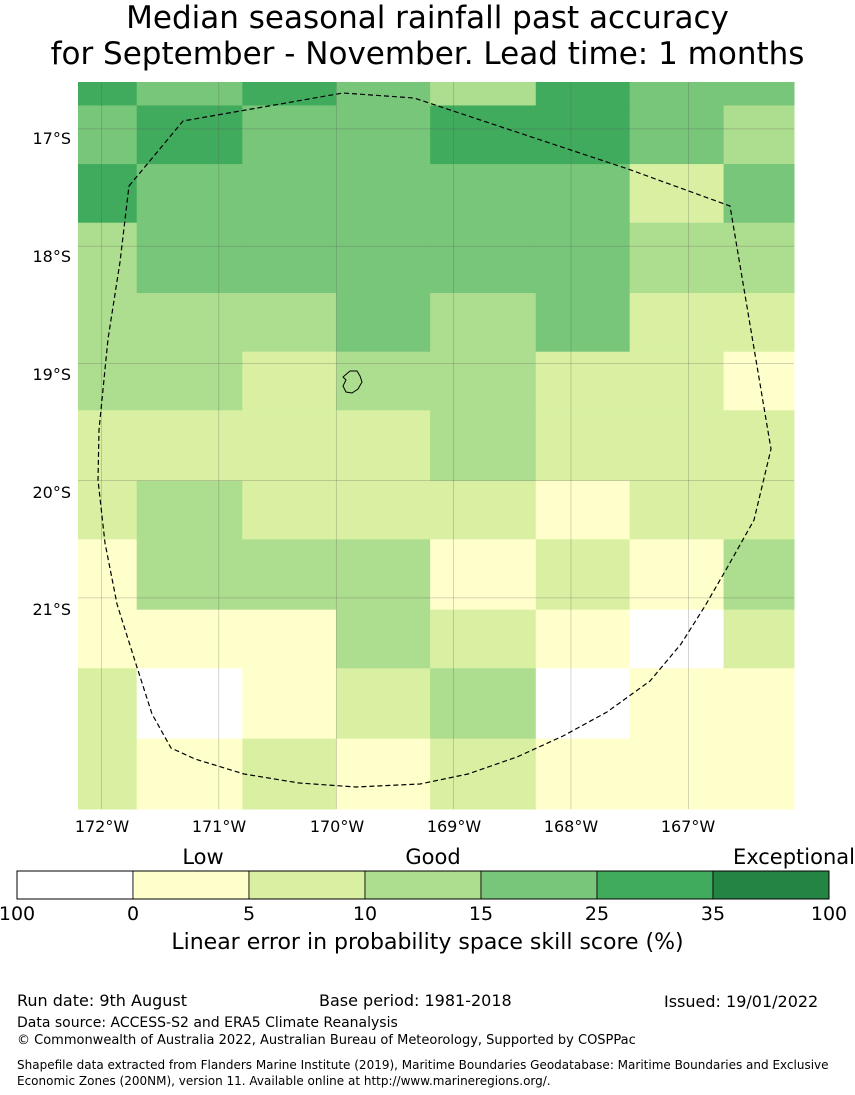  What do you see at coordinates (219, 826) in the screenshot?
I see `lon-label: 171°W` at bounding box center [219, 826].